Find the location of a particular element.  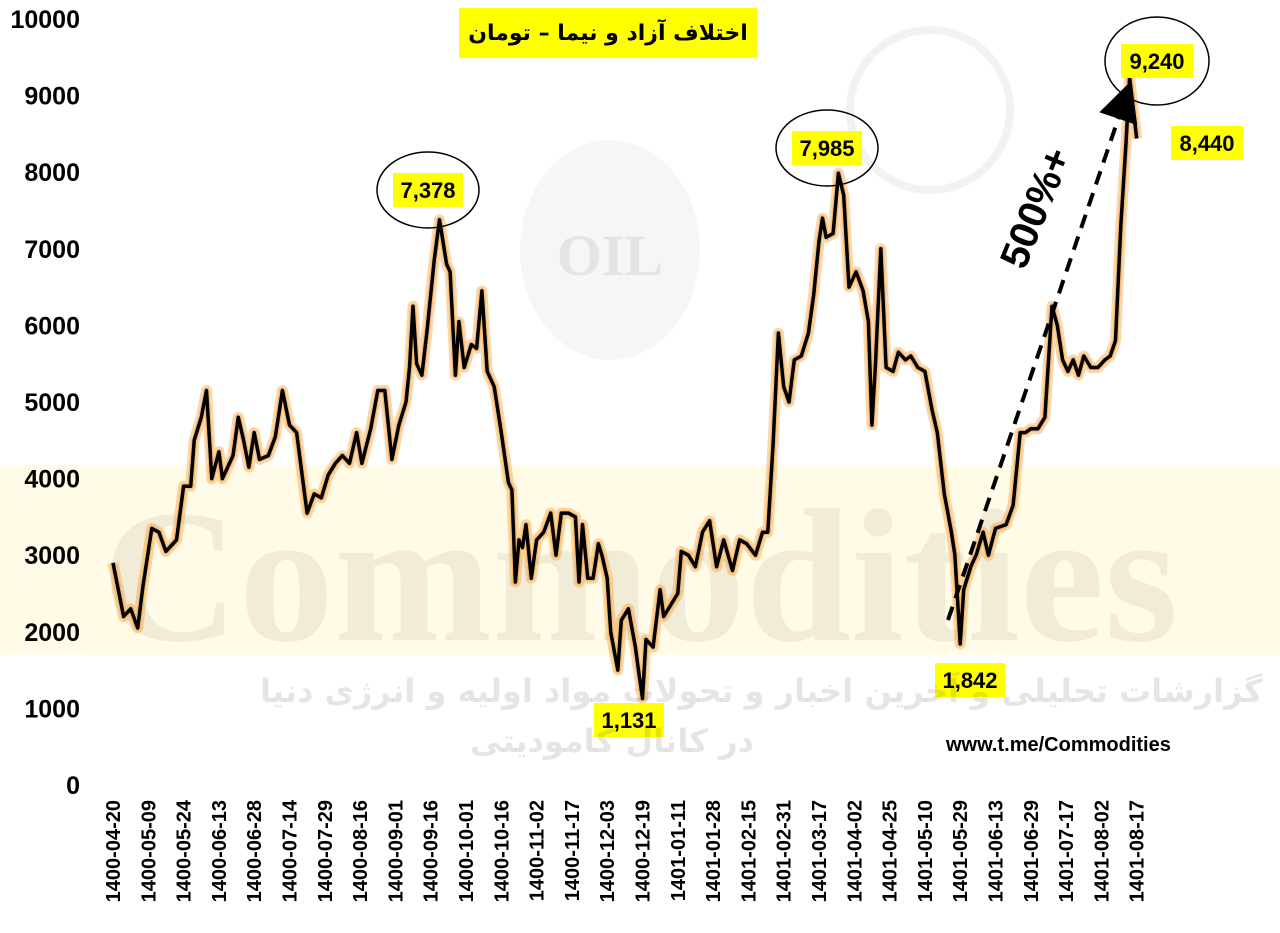

peak1-label: 7,378 is located at coordinates (427, 190).